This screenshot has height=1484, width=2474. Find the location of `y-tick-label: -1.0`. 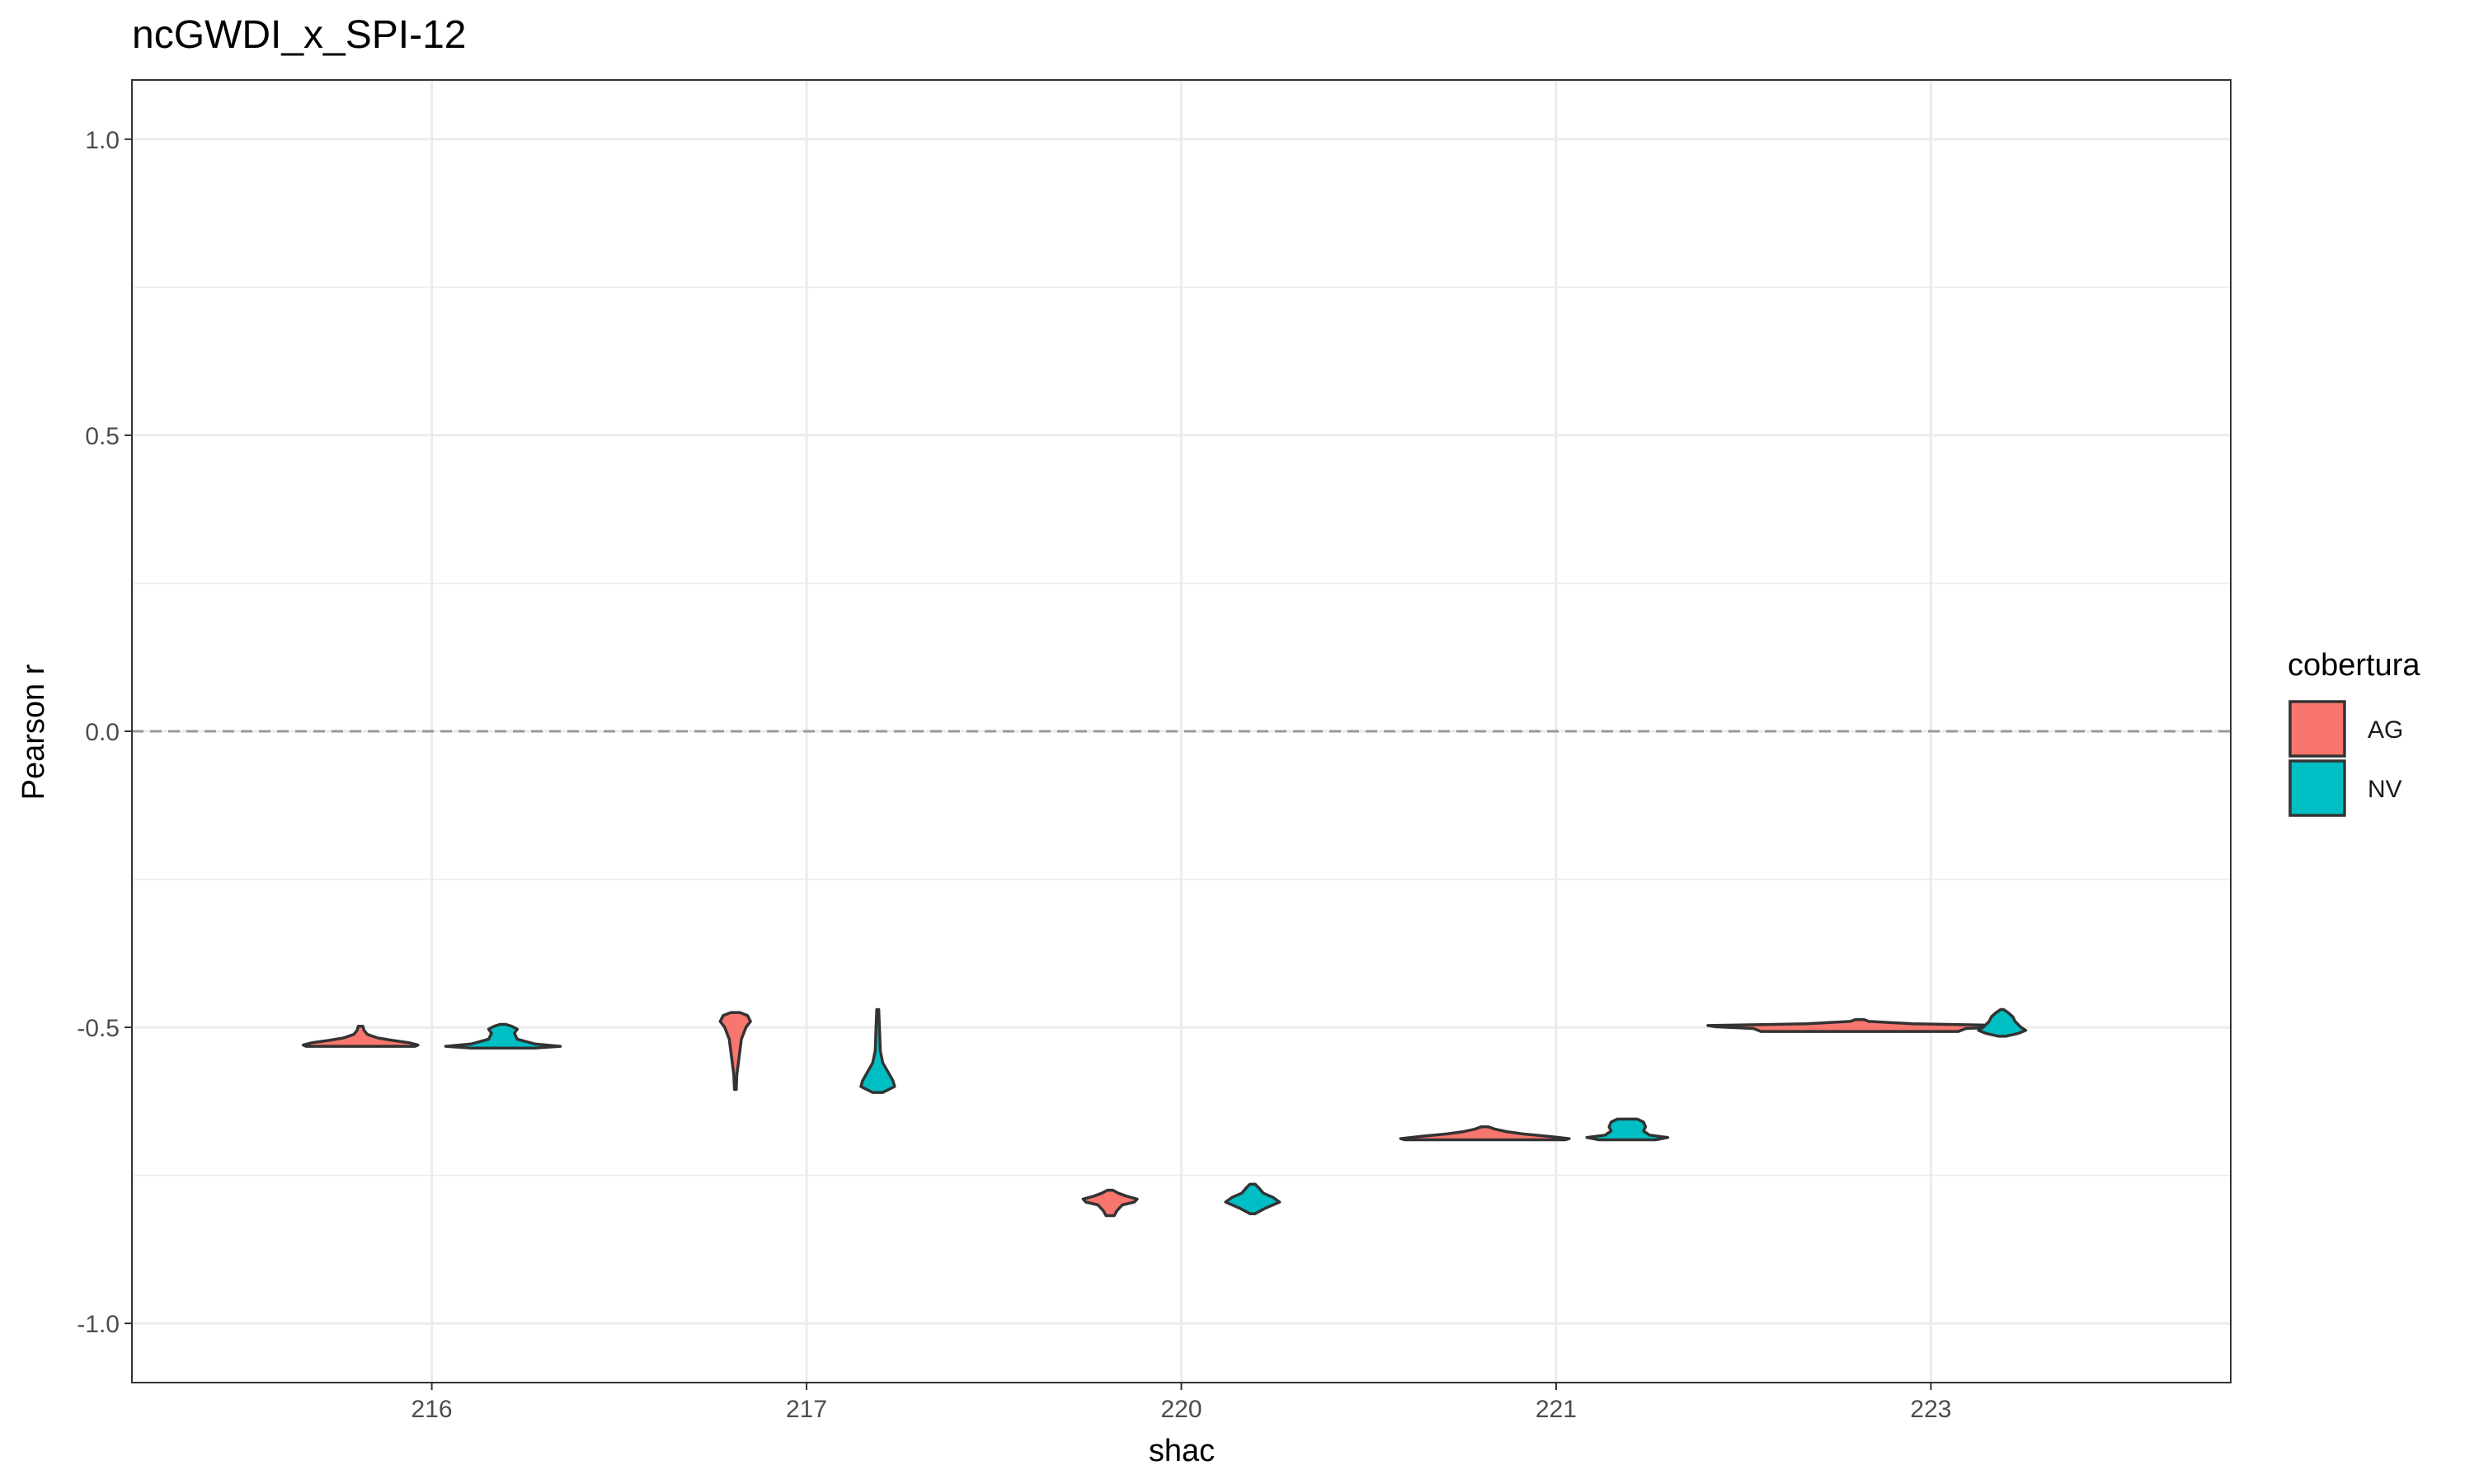

y-tick-label: -1.0 is located at coordinates (98, 1324).